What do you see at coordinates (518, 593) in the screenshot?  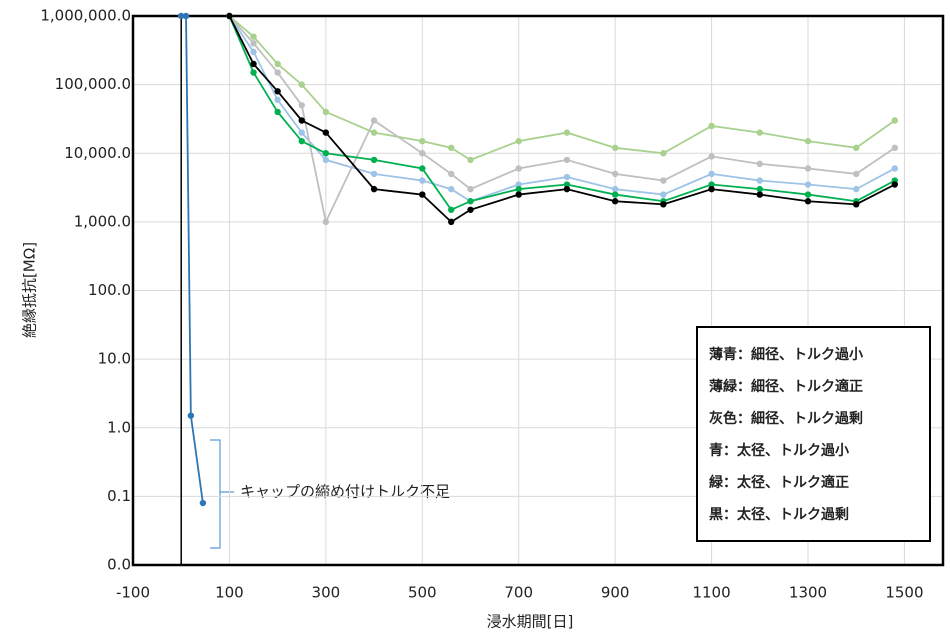 I see `x-tick-label: 700` at bounding box center [518, 593].